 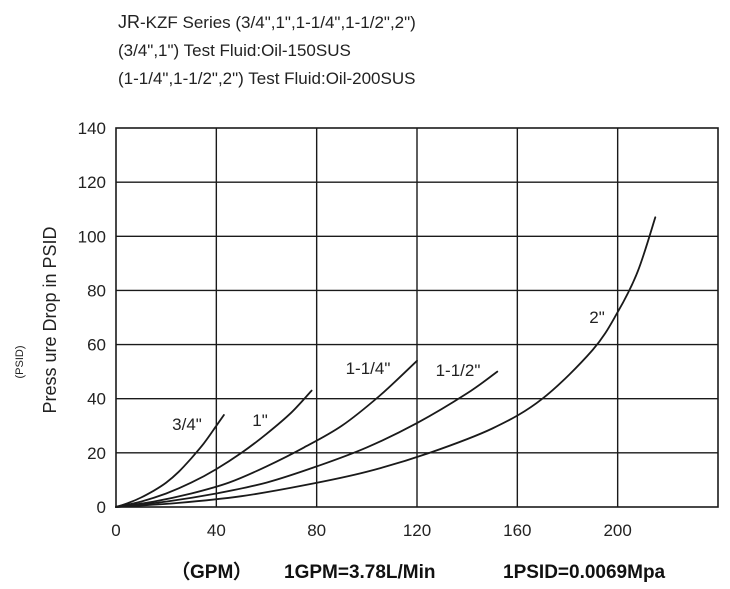 I want to click on curve-1-1-2in, so click(x=307, y=439).